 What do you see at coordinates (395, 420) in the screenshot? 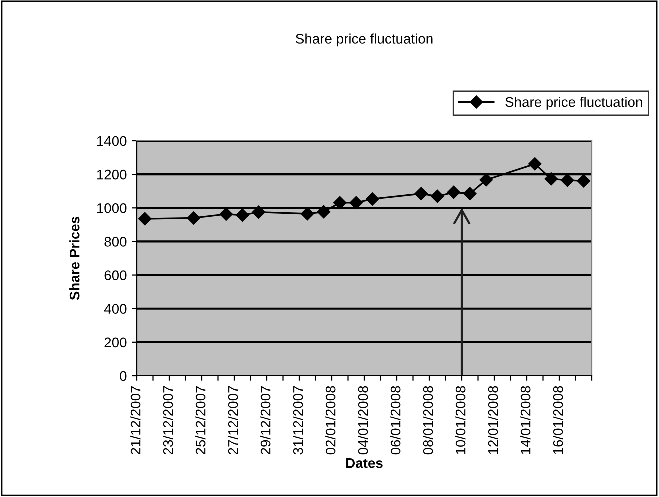
I see `x-tick-label: 06/01/2008` at bounding box center [395, 420].